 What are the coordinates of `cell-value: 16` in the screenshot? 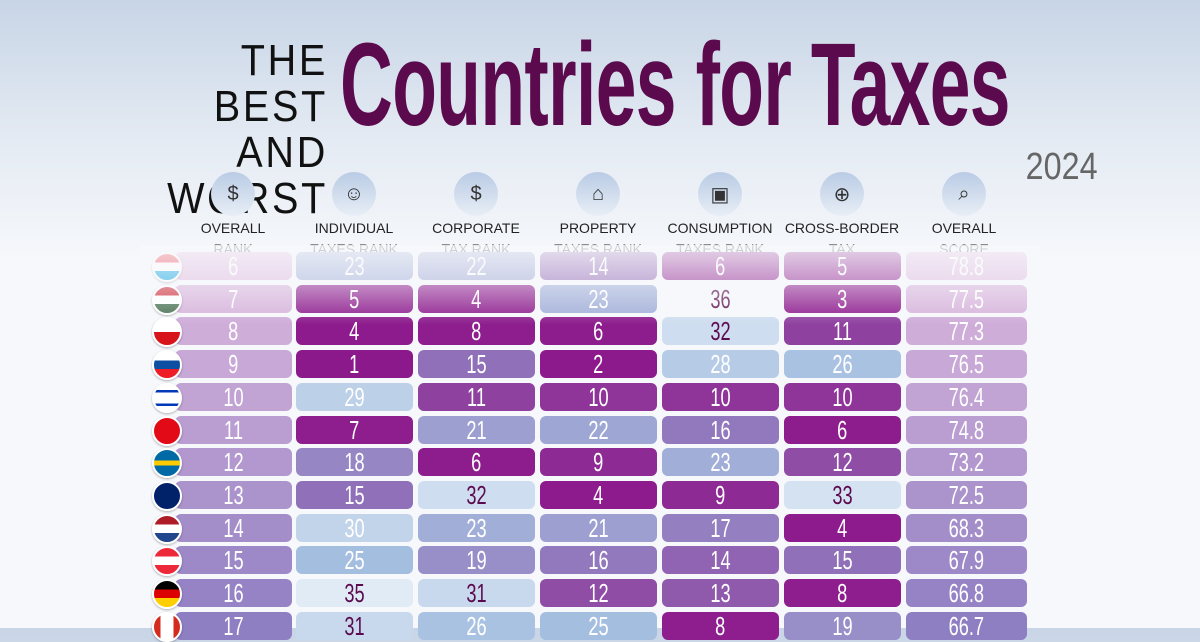 It's located at (598, 560).